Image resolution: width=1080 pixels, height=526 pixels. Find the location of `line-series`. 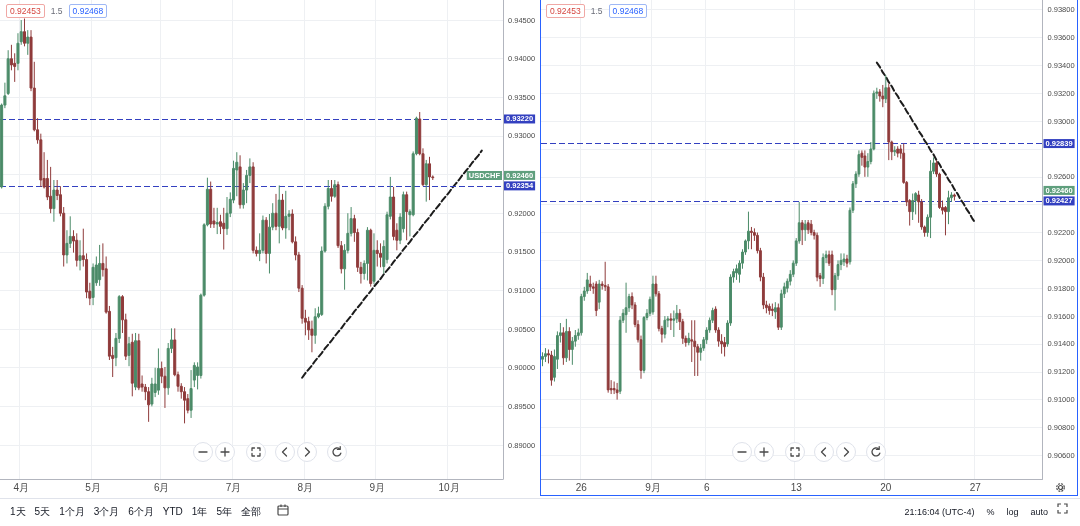

line-series is located at coordinates (926, 142).